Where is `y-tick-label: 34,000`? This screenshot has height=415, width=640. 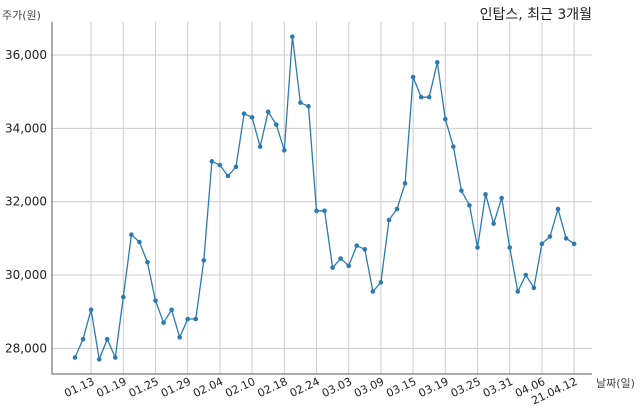
y-tick-label: 34,000 is located at coordinates (26, 128).